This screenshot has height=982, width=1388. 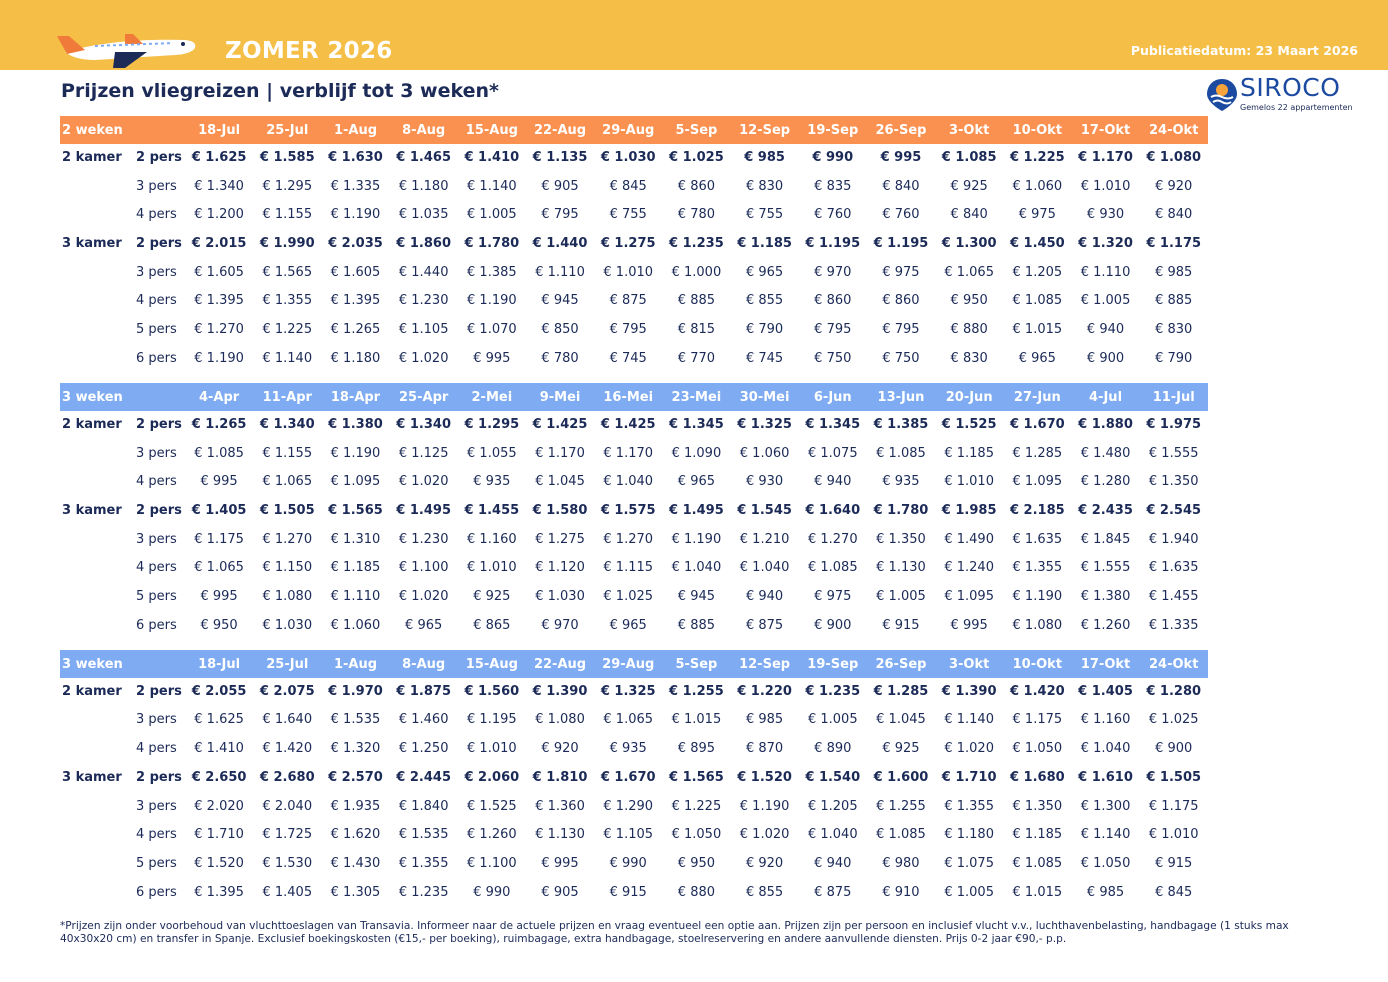 What do you see at coordinates (287, 806) in the screenshot?
I see `price-cell: € 2.040` at bounding box center [287, 806].